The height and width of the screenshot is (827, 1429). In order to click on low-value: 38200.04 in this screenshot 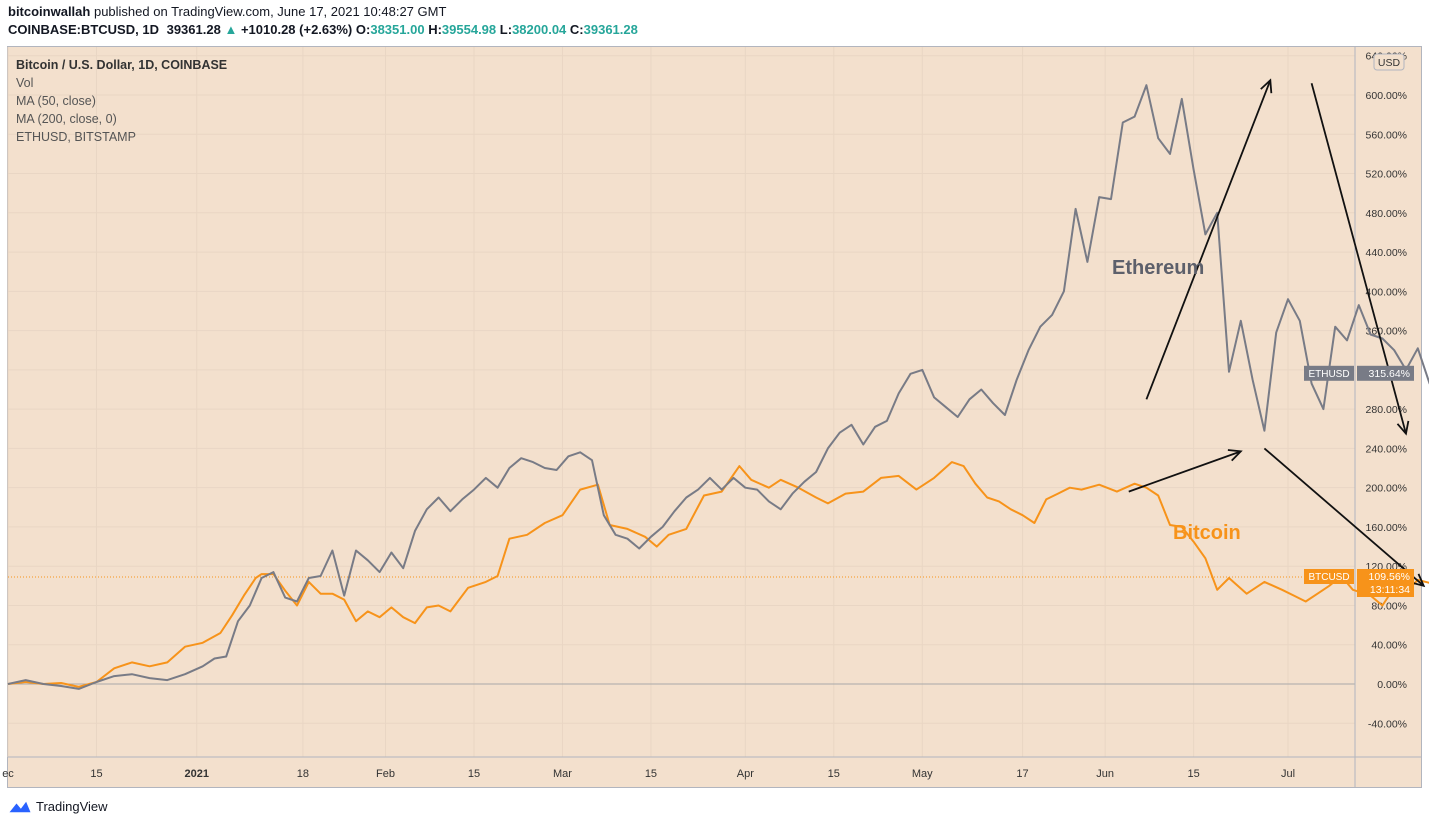, I will do `click(539, 29)`.